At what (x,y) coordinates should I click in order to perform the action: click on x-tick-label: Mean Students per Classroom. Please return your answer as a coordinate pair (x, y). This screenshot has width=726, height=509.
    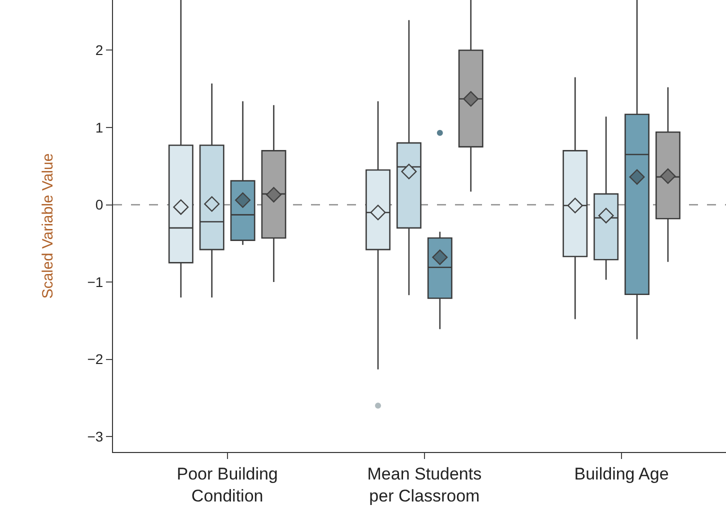
    Looking at the image, I should click on (424, 485).